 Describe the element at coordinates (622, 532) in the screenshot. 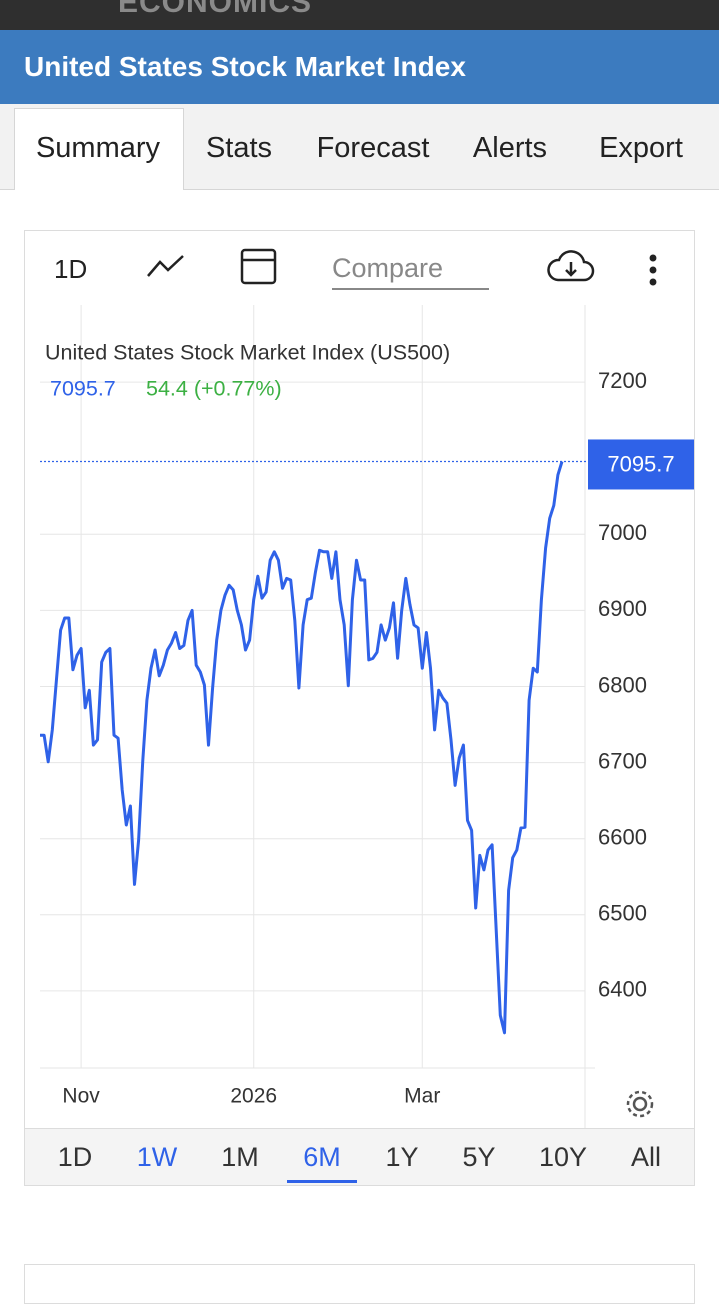

I see `y-tick-label: 7000` at that location.